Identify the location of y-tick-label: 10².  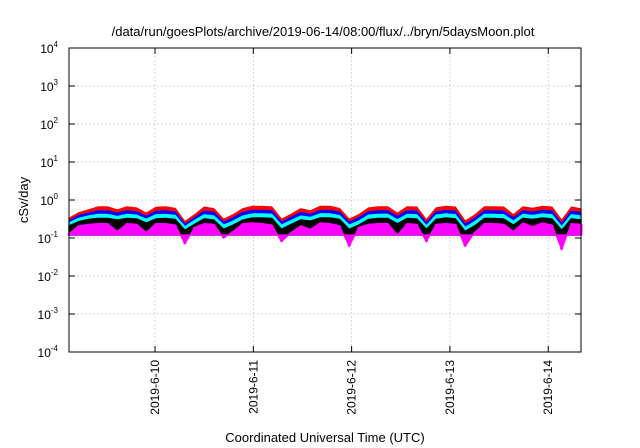
(49, 124).